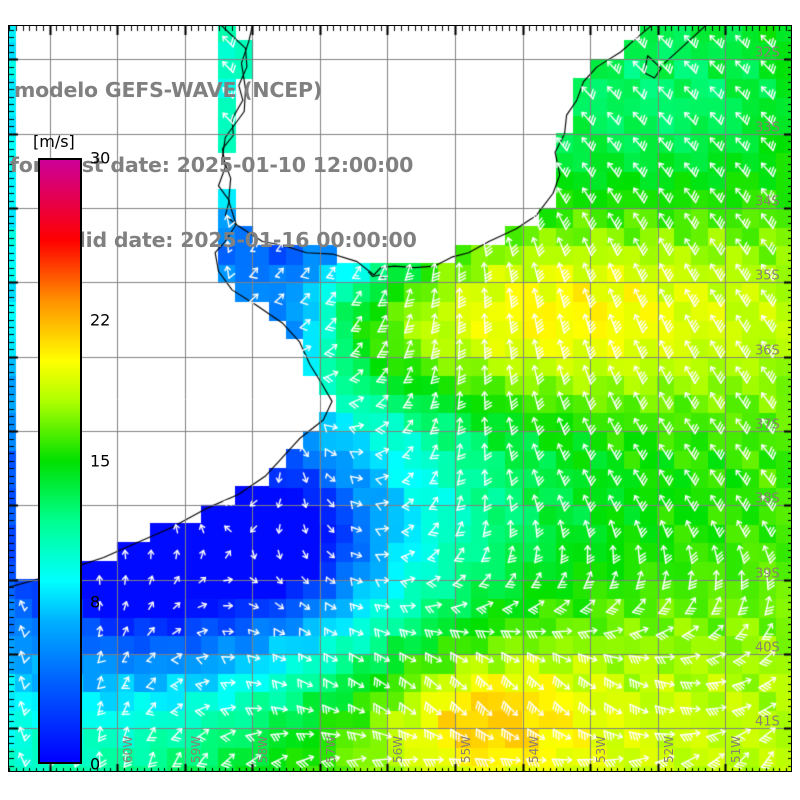 This screenshot has height=800, width=800. Describe the element at coordinates (100, 320) in the screenshot. I see `colorbar-tick-label: 22` at that location.